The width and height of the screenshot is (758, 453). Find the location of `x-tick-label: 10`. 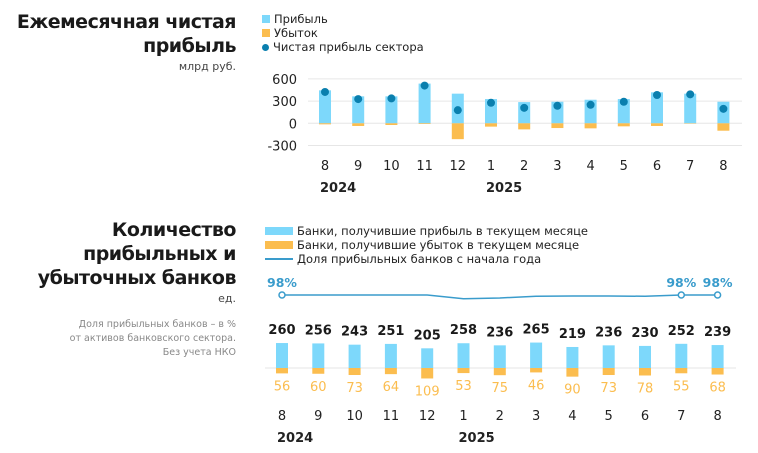

x-tick-label: 10 is located at coordinates (391, 166).